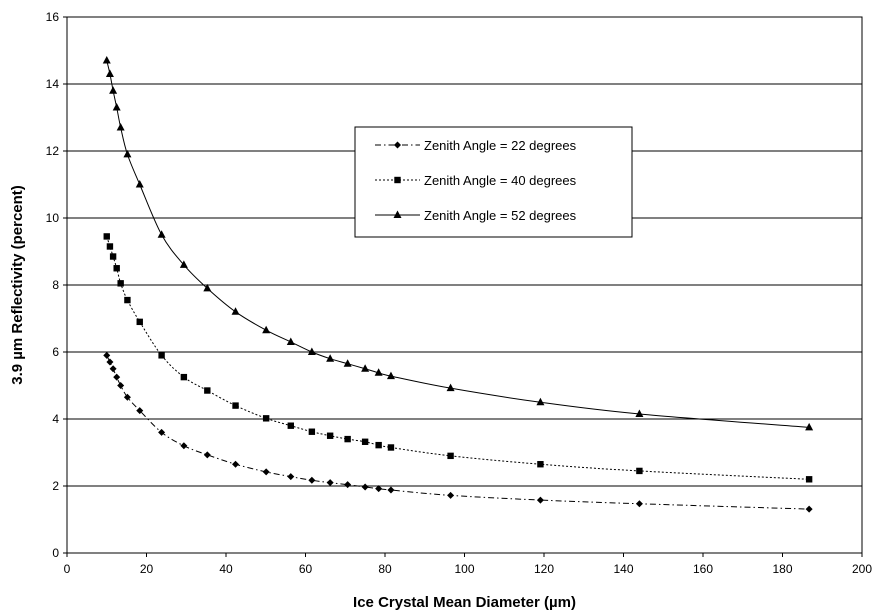  Describe the element at coordinates (53, 218) in the screenshot. I see `y-tick-label-10: 10` at that location.